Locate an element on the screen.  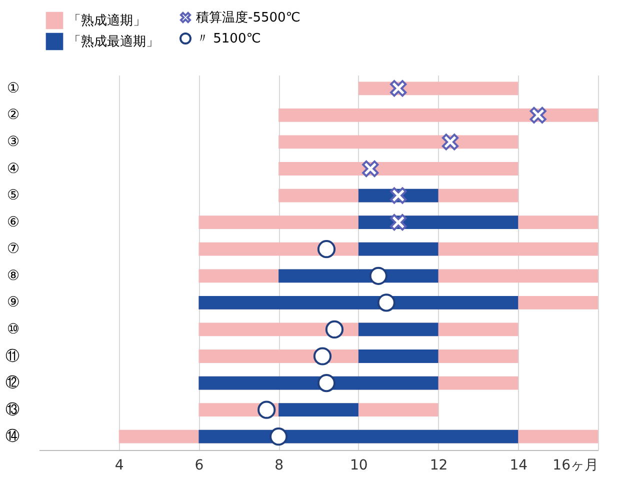
y-tick-label: ⑨ is located at coordinates (13, 302).